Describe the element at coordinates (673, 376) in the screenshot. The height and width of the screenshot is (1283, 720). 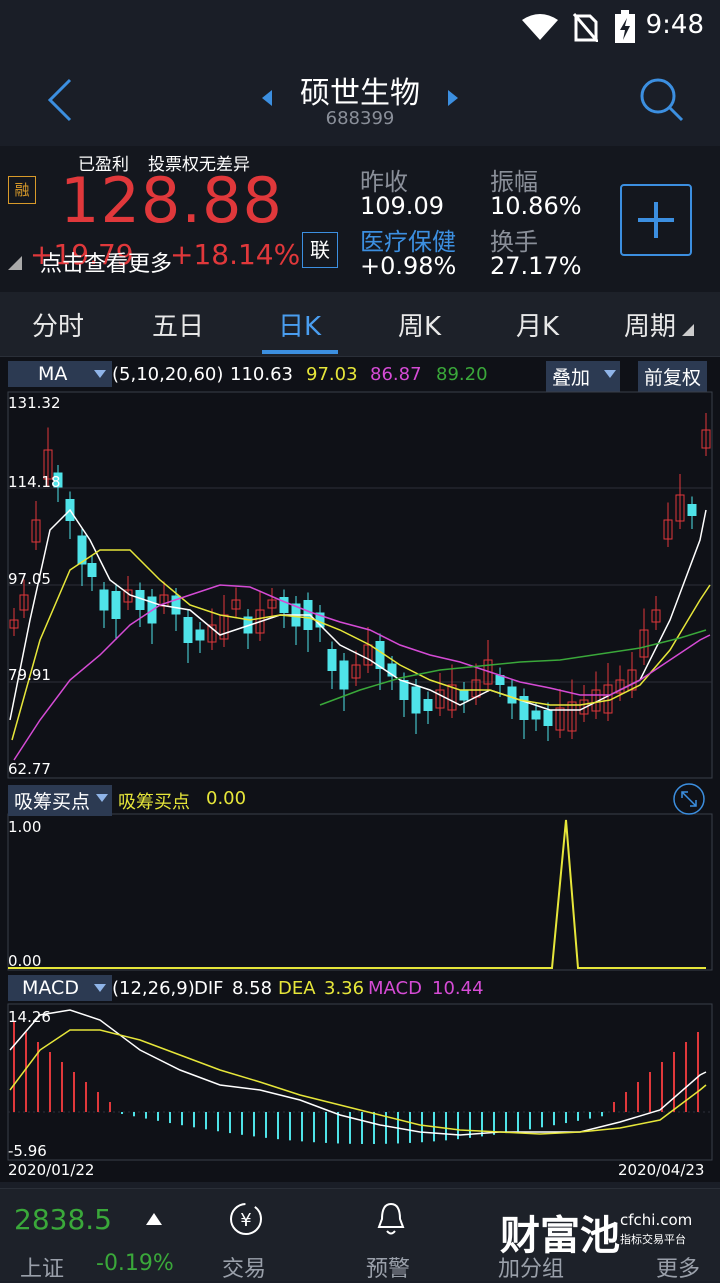
I see `adjust-button: 前复权` at that location.